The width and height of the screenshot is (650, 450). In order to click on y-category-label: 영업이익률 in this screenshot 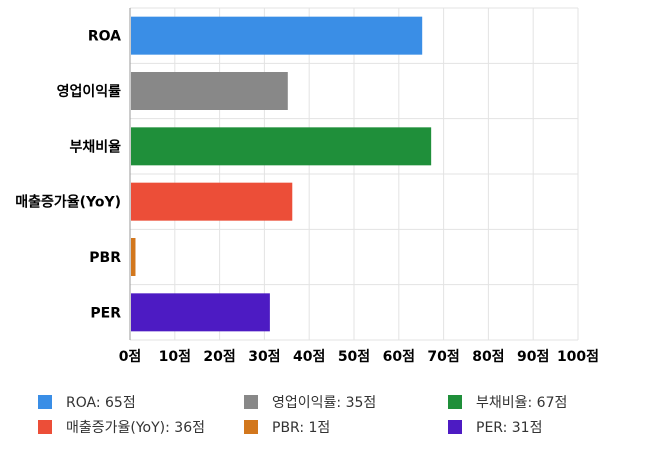, I will do `click(89, 91)`.